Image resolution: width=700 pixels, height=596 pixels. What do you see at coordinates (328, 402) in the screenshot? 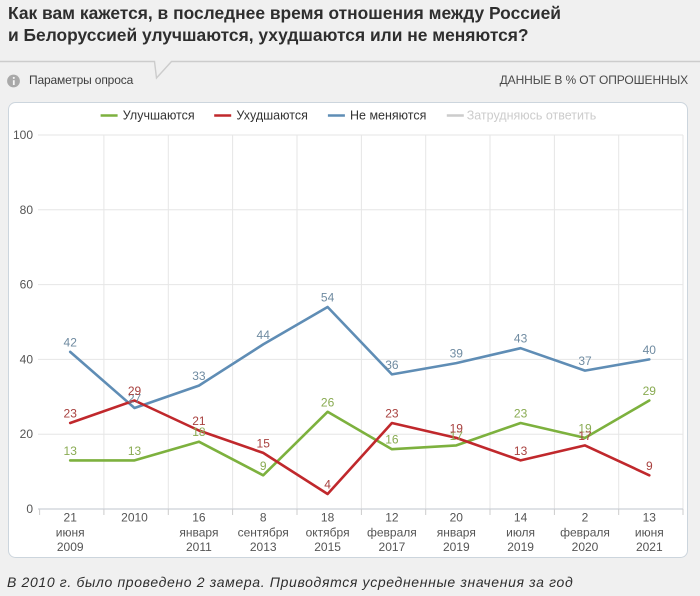
I see `svg-text: 26` at bounding box center [328, 402].